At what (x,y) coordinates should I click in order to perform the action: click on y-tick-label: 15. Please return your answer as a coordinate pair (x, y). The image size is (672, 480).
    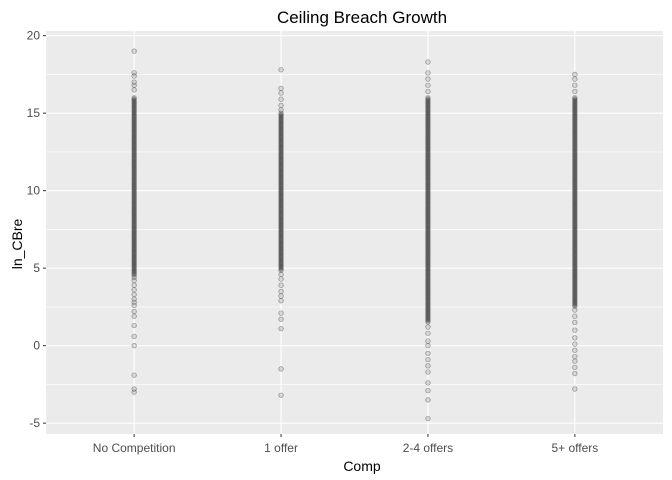
    Looking at the image, I should click on (34, 113).